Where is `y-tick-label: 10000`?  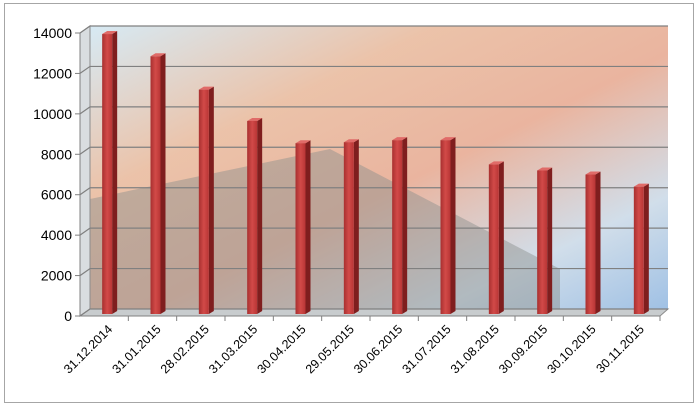
y-tick-label: 10000 is located at coordinates (52, 114).